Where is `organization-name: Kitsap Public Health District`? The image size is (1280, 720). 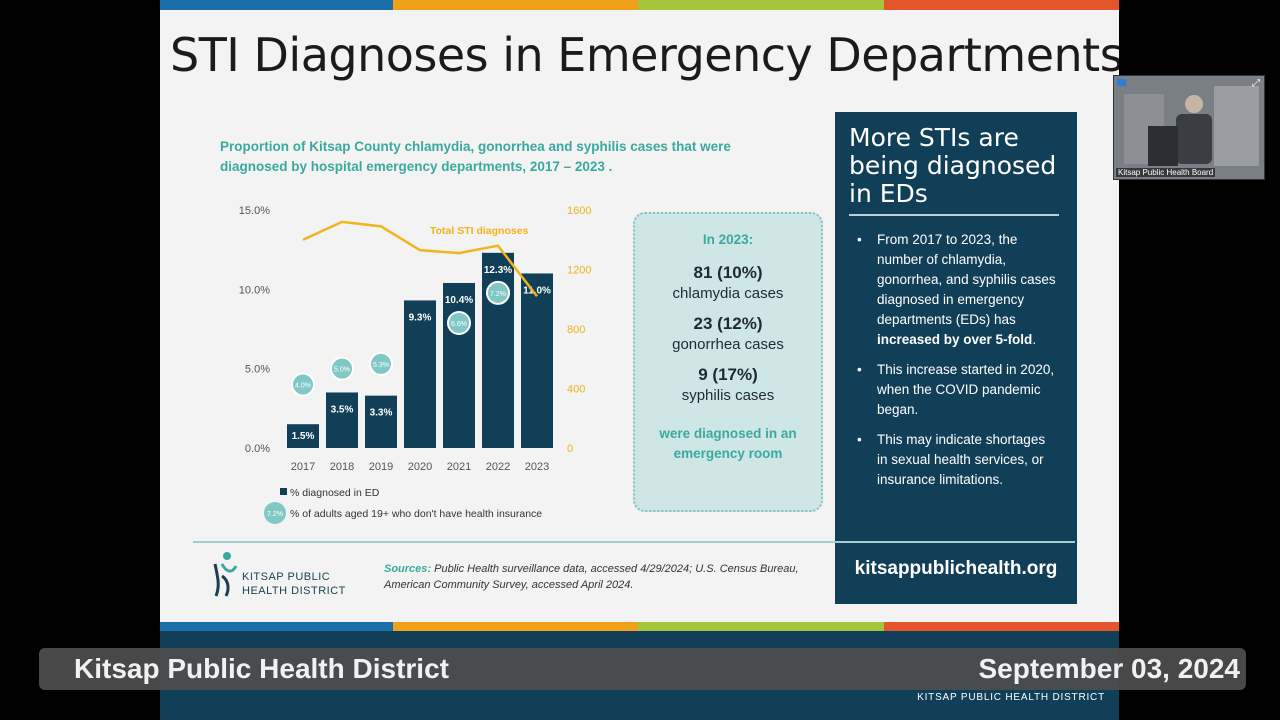 organization-name: Kitsap Public Health District is located at coordinates (261, 668).